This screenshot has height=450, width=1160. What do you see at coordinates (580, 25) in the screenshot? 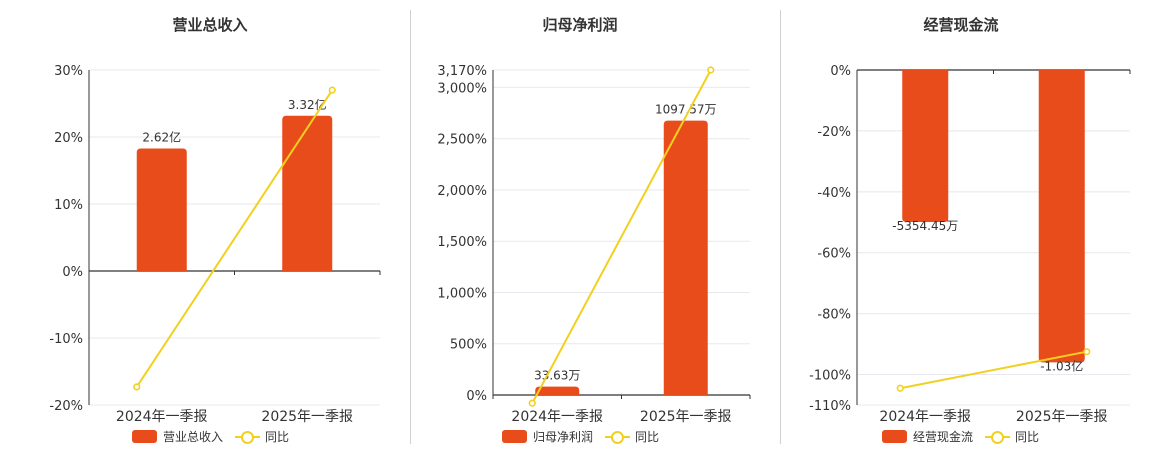
I see `chart-title-net-profit: 归母净利润` at bounding box center [580, 25].